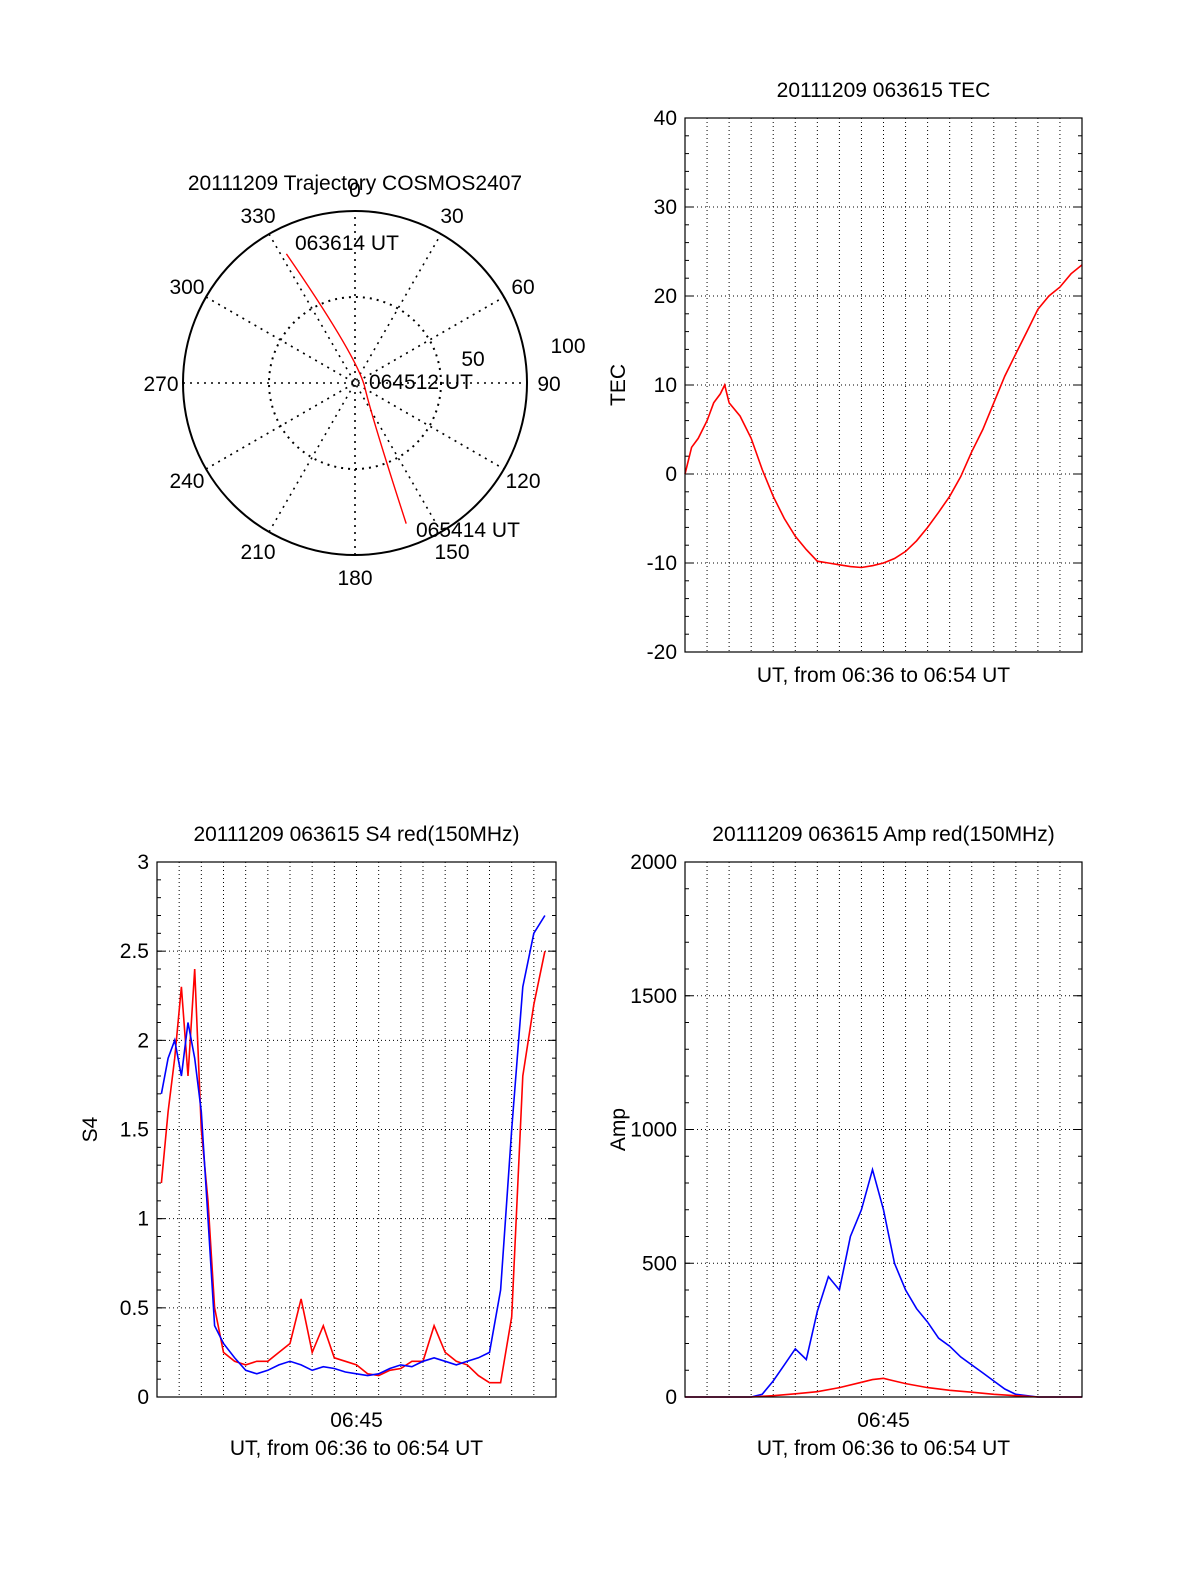 Image resolution: width=1200 pixels, height=1575 pixels. What do you see at coordinates (665, 385) in the screenshot?
I see `y-tick-label: 10` at bounding box center [665, 385].